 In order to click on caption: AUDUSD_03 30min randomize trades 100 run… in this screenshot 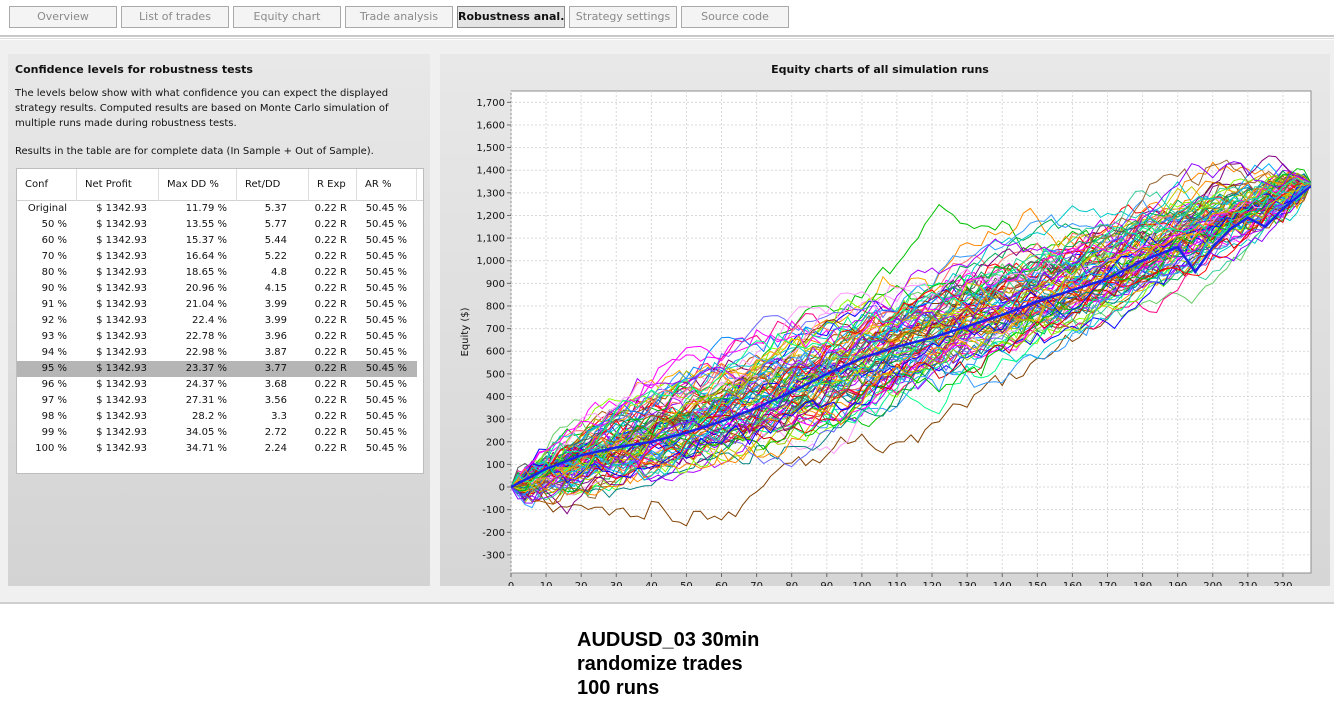, I will do `click(668, 664)`.